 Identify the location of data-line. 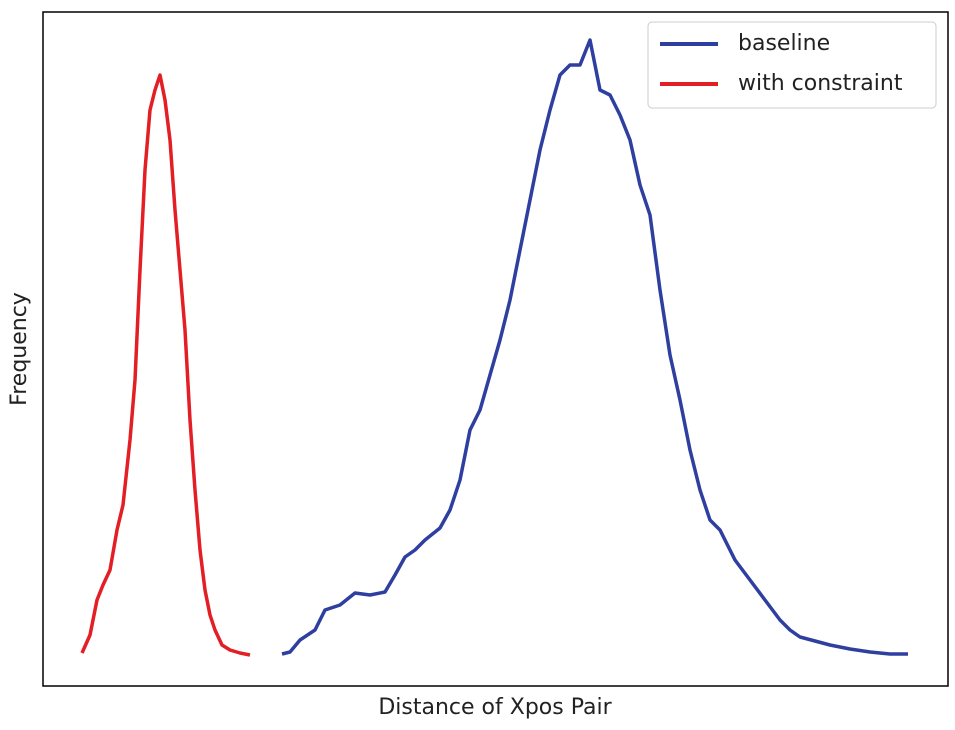
(165, 365).